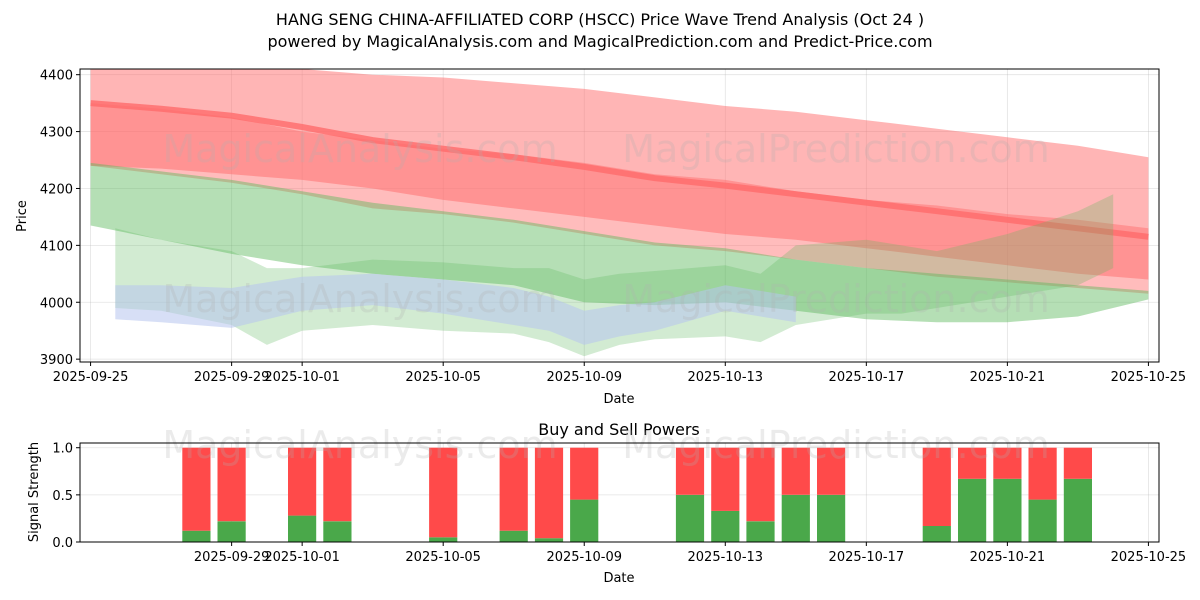 This screenshot has width=1200, height=600. Describe the element at coordinates (56, 189) in the screenshot. I see `price-y-tick-label: 4200` at that location.